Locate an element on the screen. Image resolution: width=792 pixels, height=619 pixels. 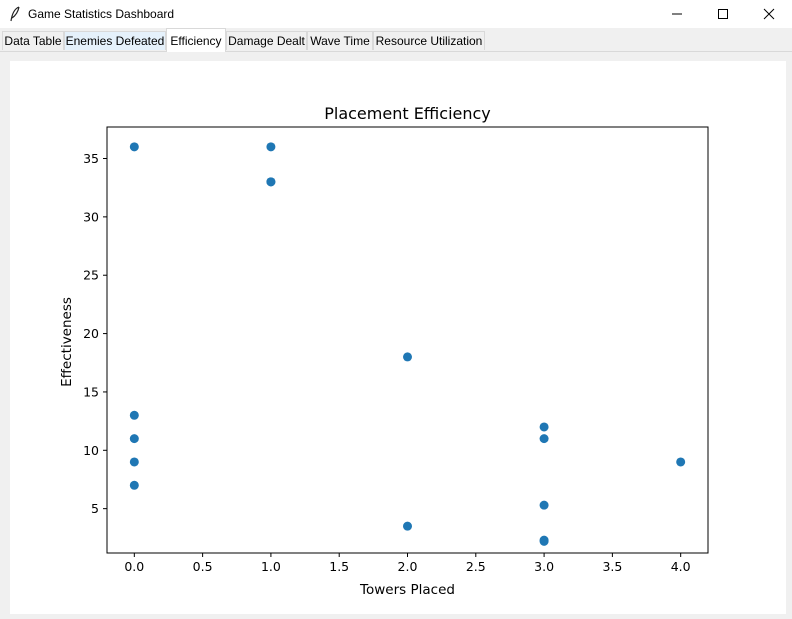
maximize-icon is located at coordinates (723, 14).